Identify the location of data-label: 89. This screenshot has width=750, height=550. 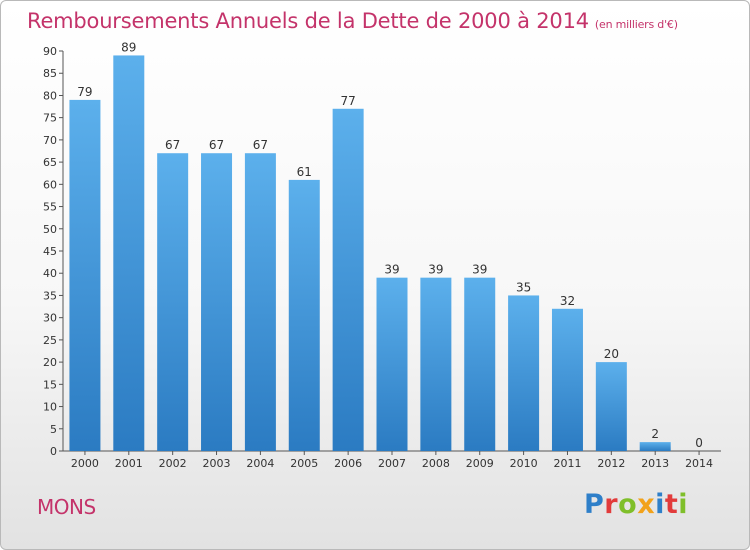
(128, 47).